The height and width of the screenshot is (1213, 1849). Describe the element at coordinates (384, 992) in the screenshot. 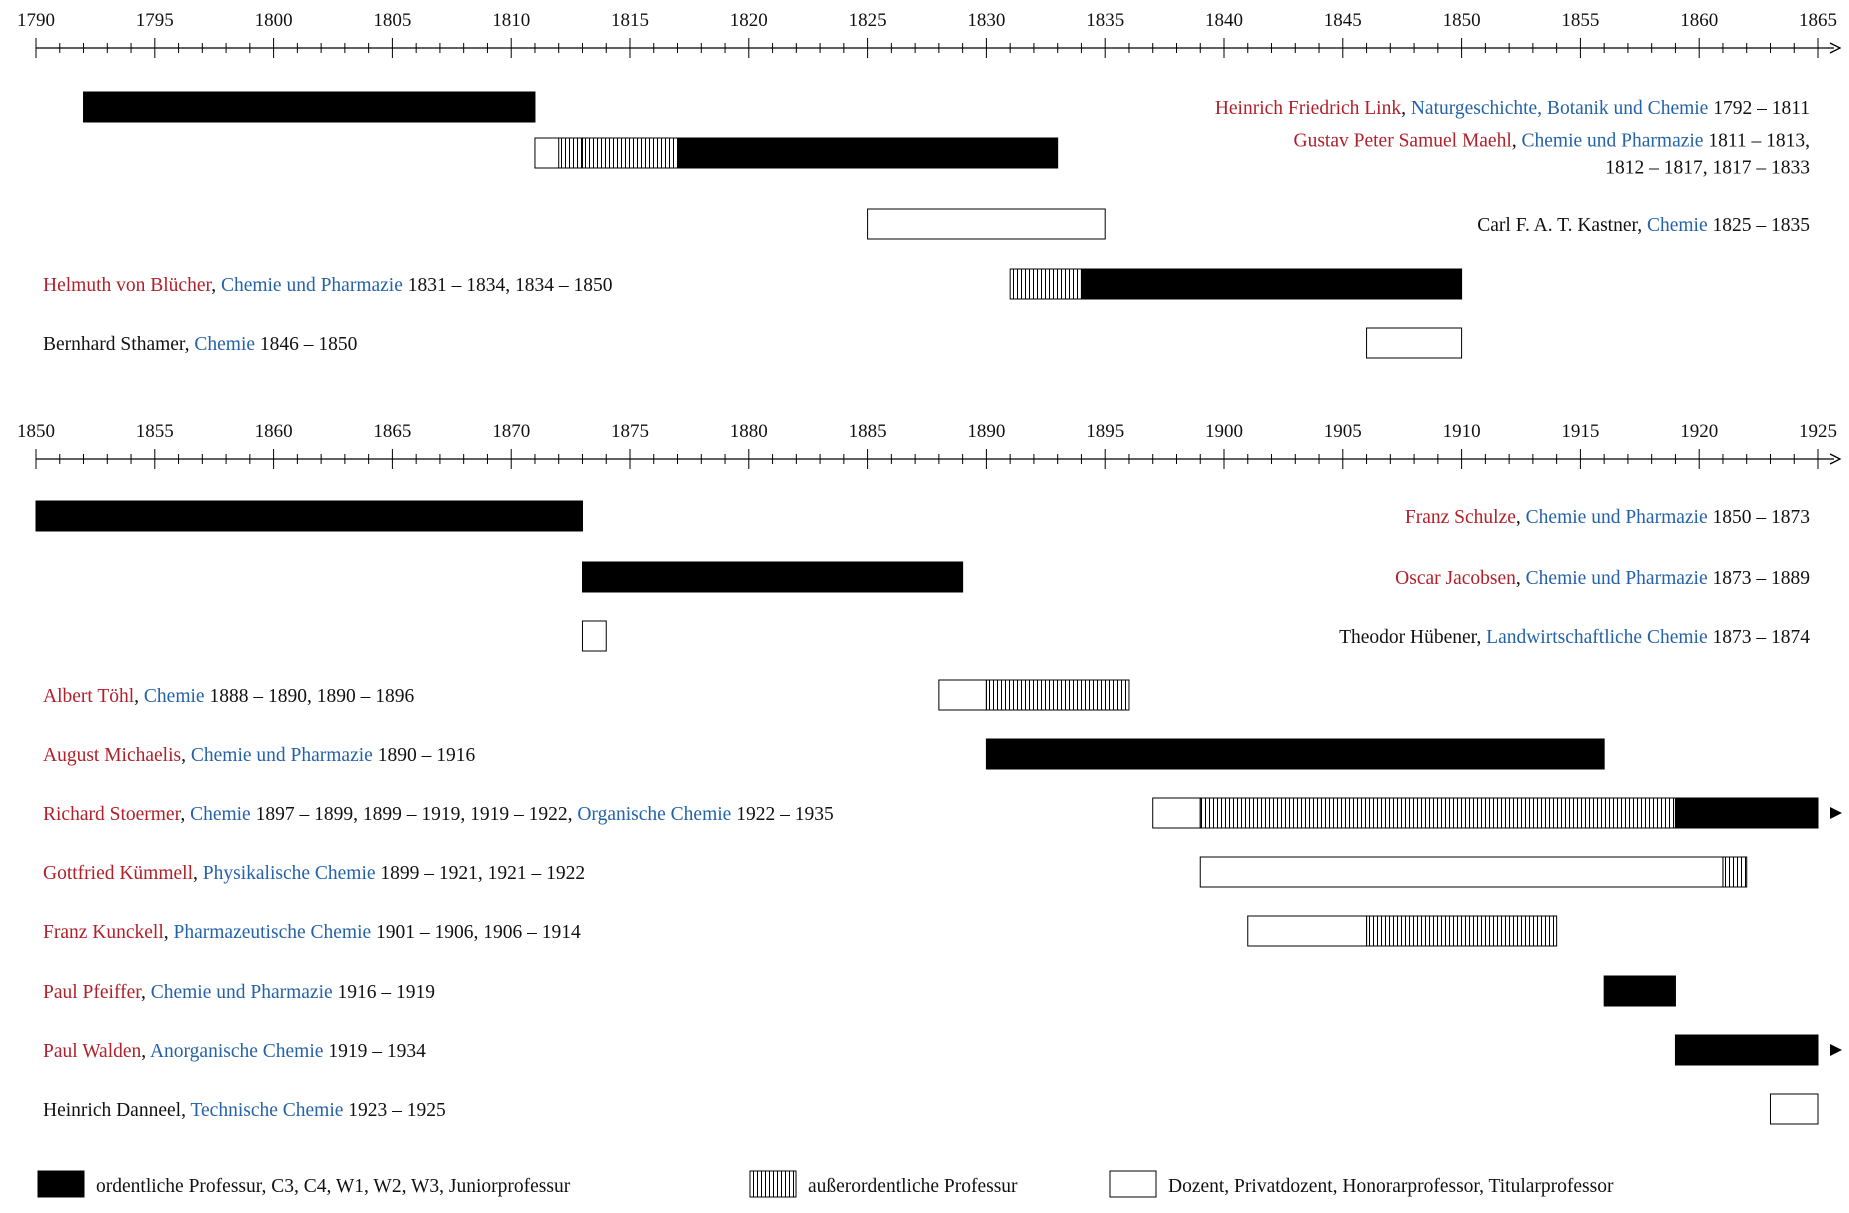

I see `label-text: 1916 – 1919` at that location.